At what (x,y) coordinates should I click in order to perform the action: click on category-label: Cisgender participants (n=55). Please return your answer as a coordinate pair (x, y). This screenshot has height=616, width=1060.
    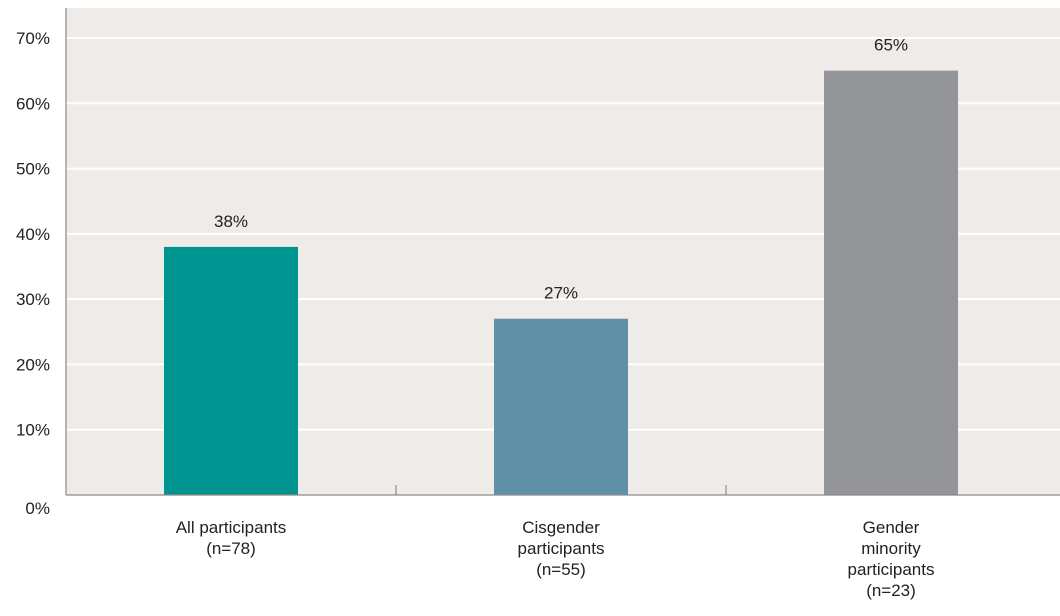
    Looking at the image, I should click on (561, 548).